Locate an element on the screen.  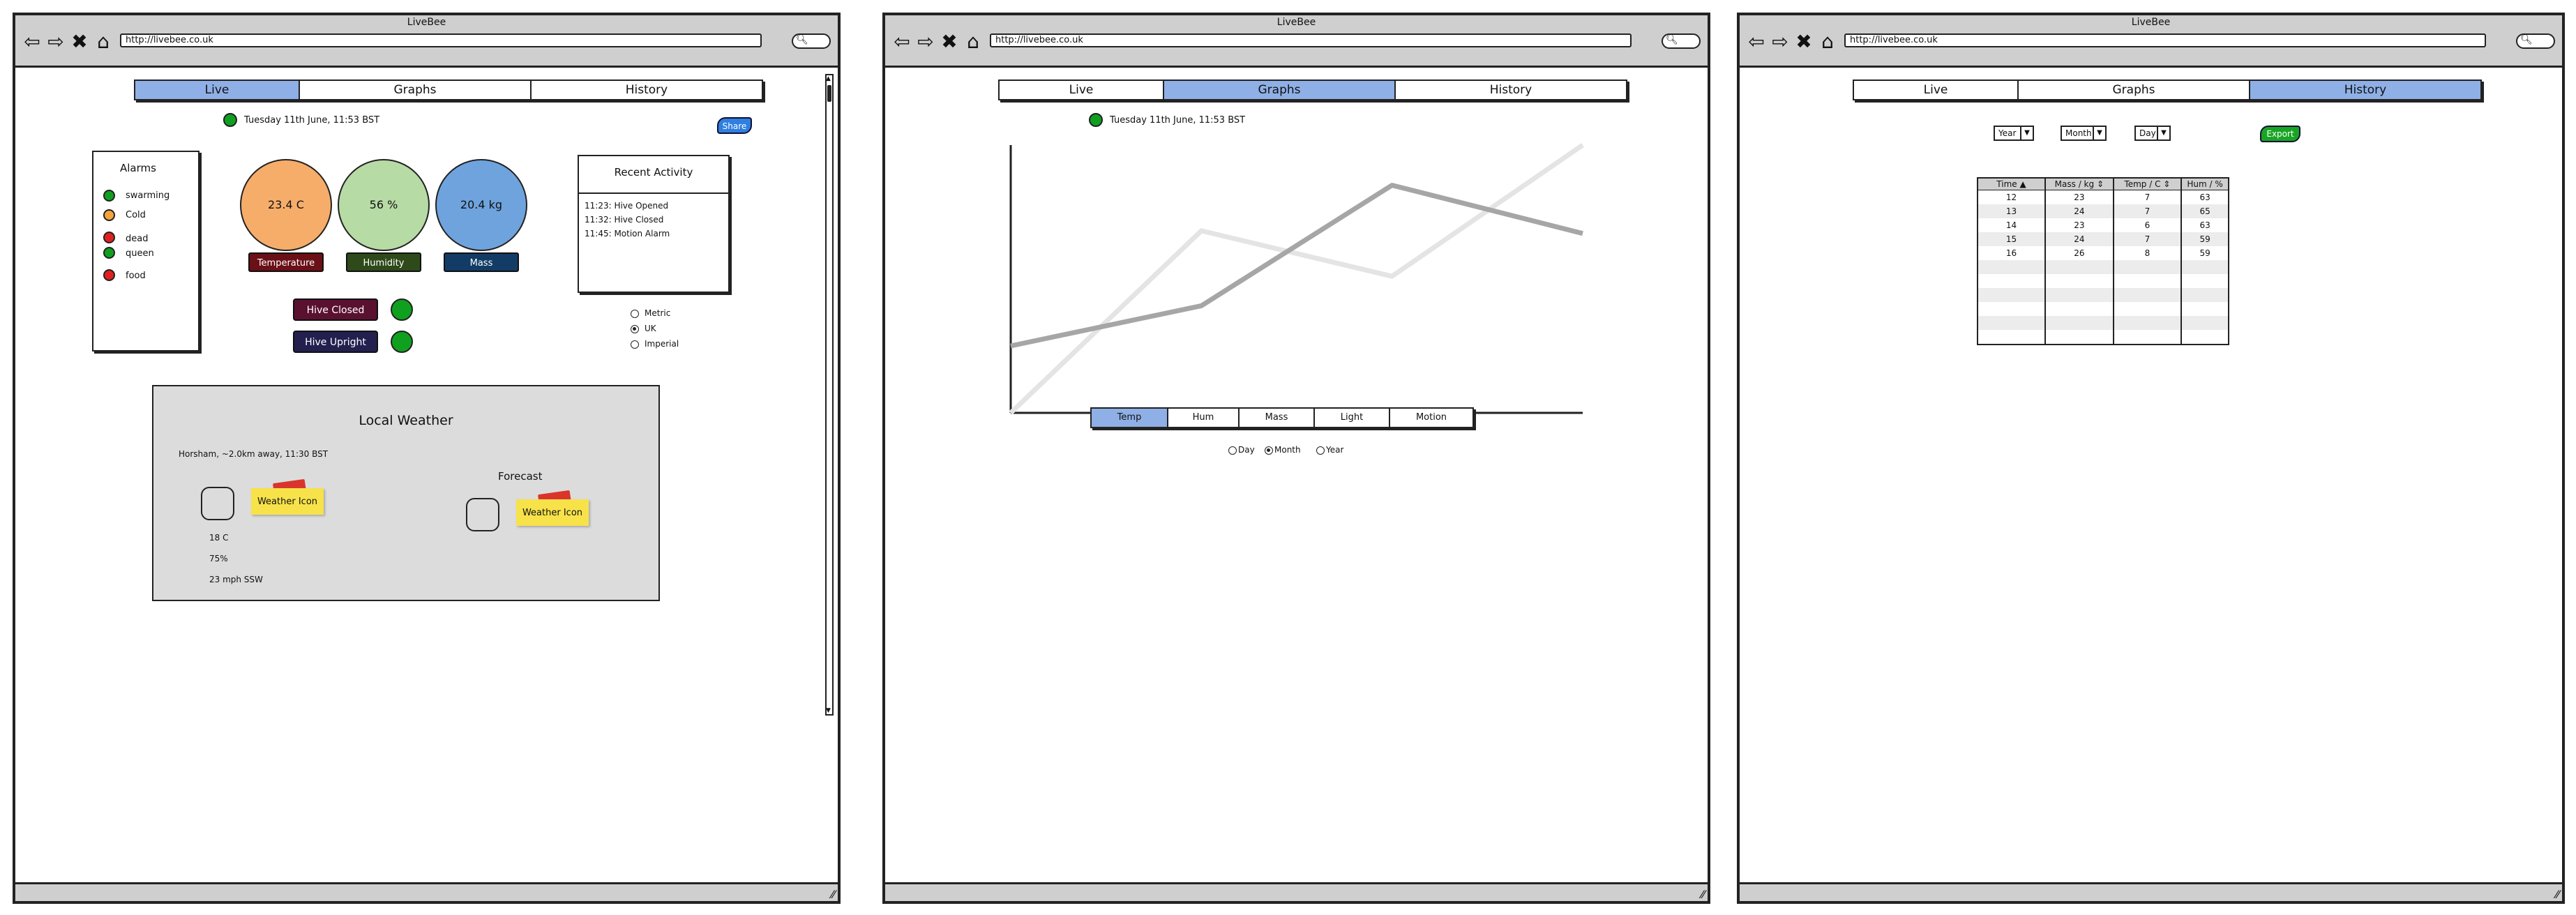
cell: 26 is located at coordinates (2079, 253).